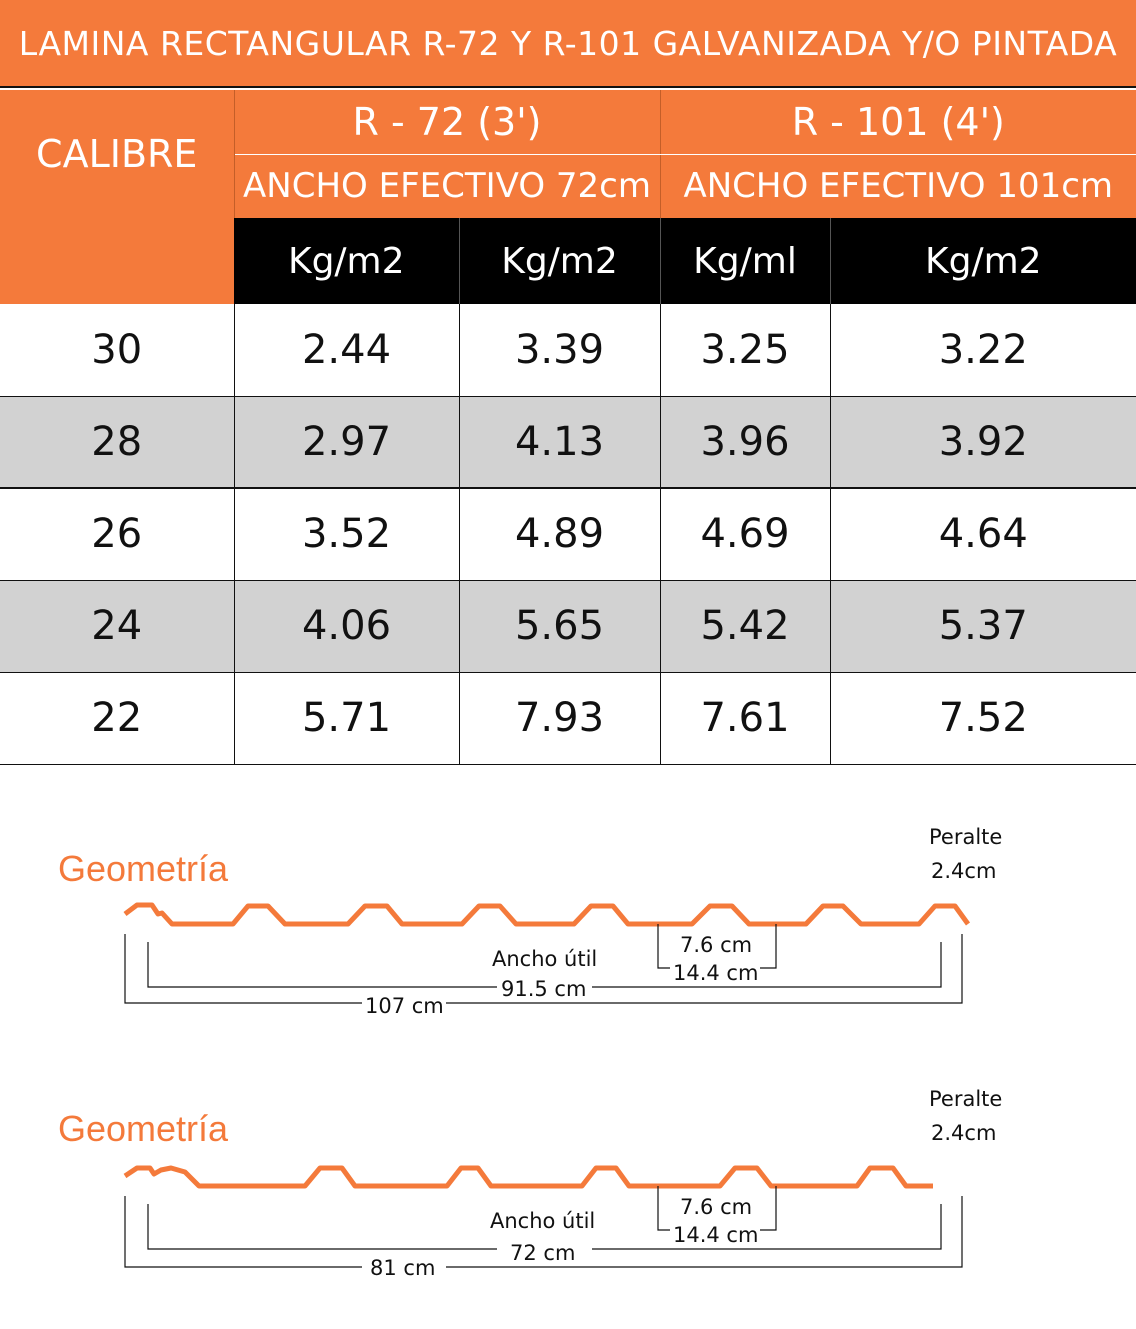 The width and height of the screenshot is (1136, 1329). I want to click on calibre-cell: 30, so click(117, 350).